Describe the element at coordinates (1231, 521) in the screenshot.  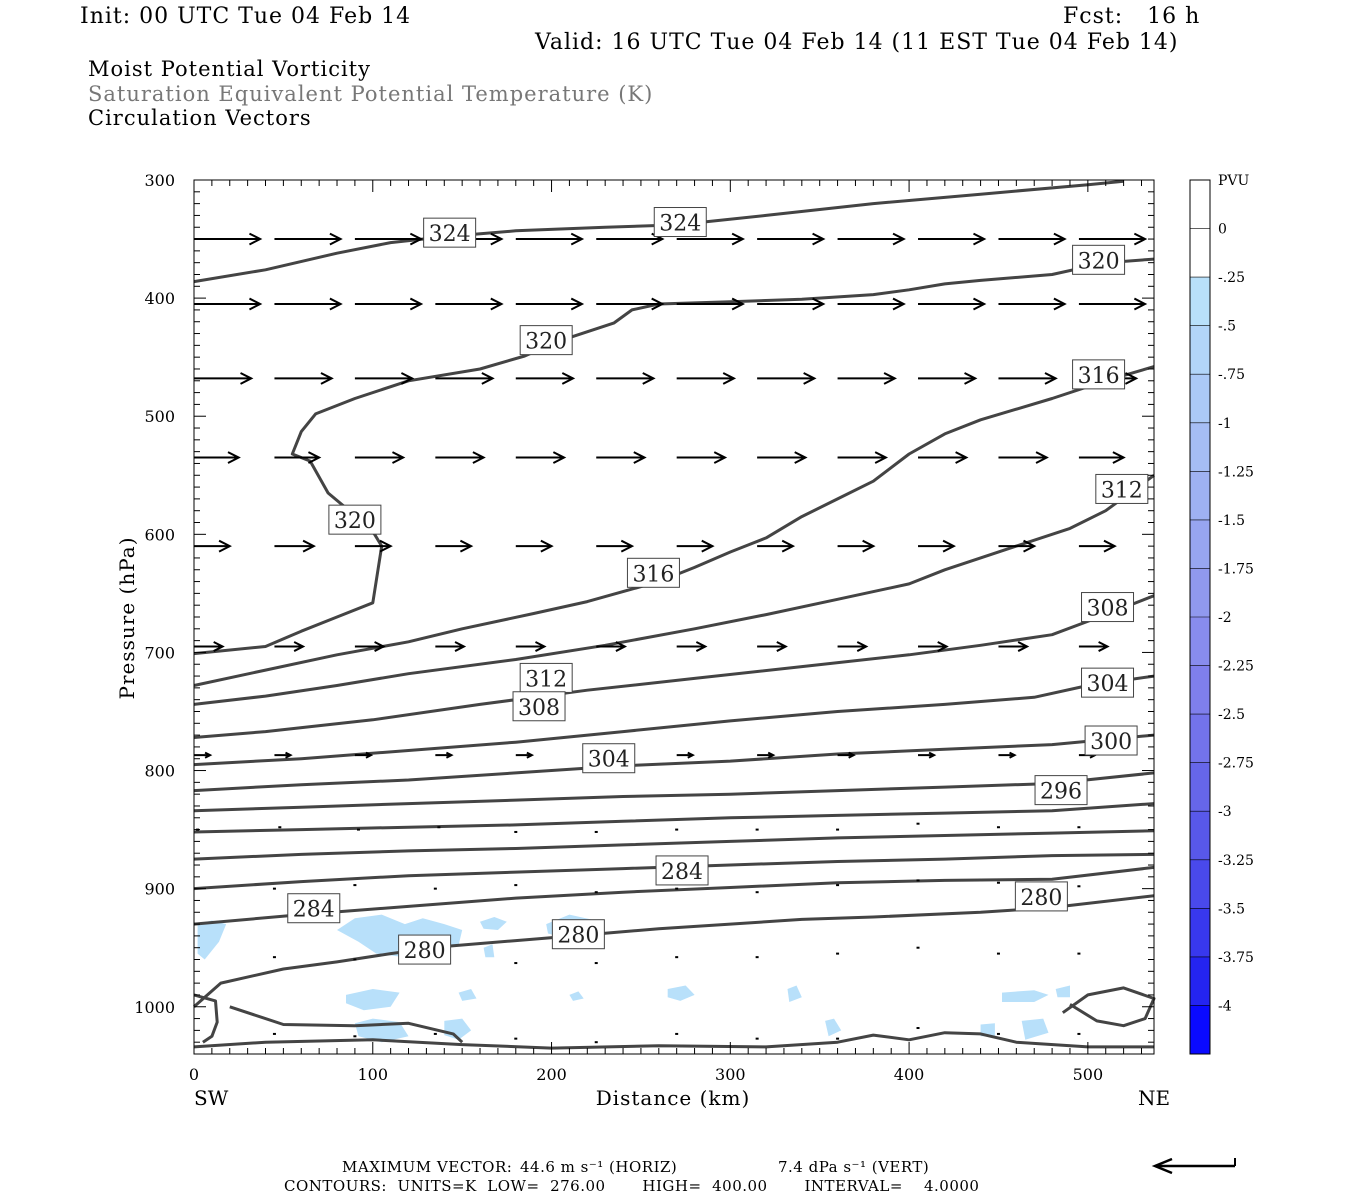
I see `colorbar-label: -1.5` at that location.